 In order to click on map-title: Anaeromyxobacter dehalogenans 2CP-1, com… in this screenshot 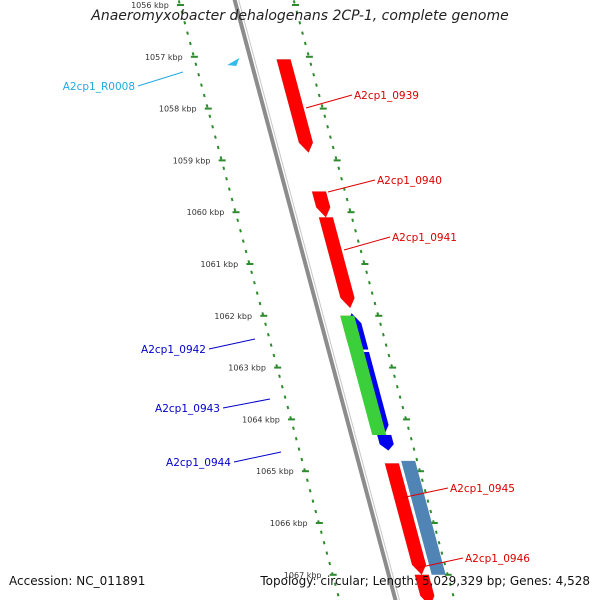, I will do `click(300, 16)`.